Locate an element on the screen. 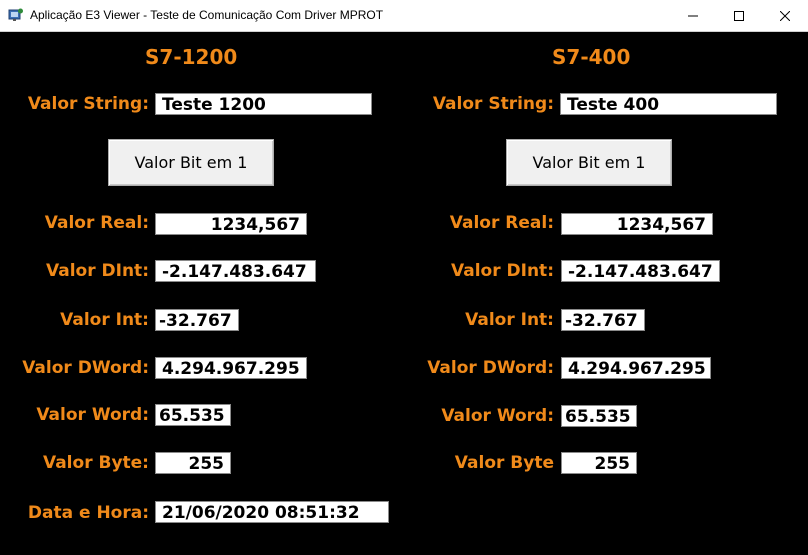 Image resolution: width=808 pixels, height=555 pixels. left-datetime-field: 21/06/2020 08:51:32 is located at coordinates (272, 512).